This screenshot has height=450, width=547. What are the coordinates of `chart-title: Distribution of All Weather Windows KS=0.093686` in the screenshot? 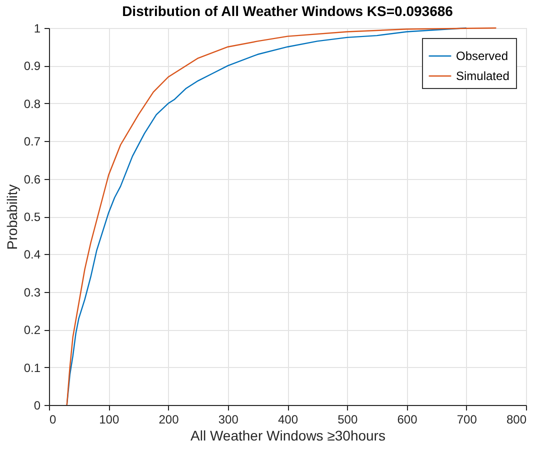 It's located at (288, 11).